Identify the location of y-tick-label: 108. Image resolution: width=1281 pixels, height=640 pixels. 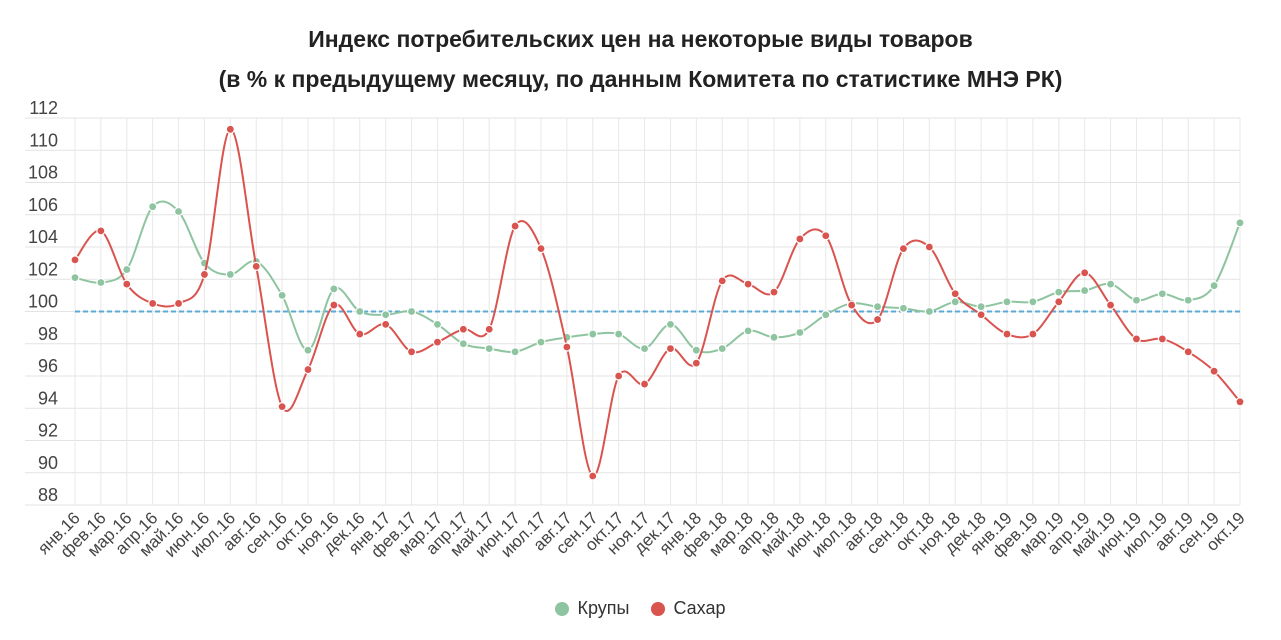
(43, 173).